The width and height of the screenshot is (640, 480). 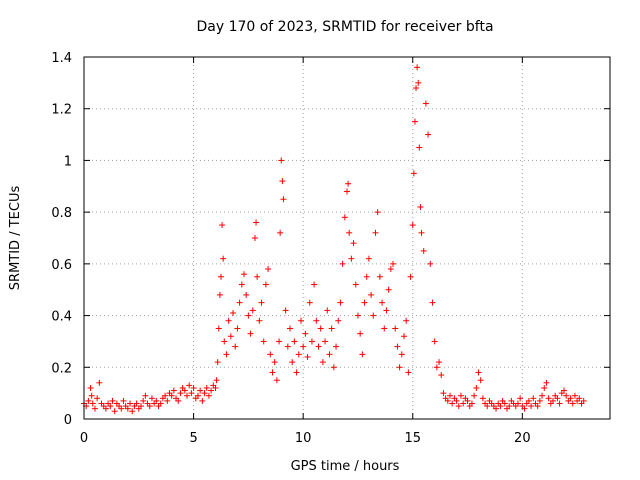 What do you see at coordinates (412, 438) in the screenshot?
I see `x-tick-label: 15` at bounding box center [412, 438].